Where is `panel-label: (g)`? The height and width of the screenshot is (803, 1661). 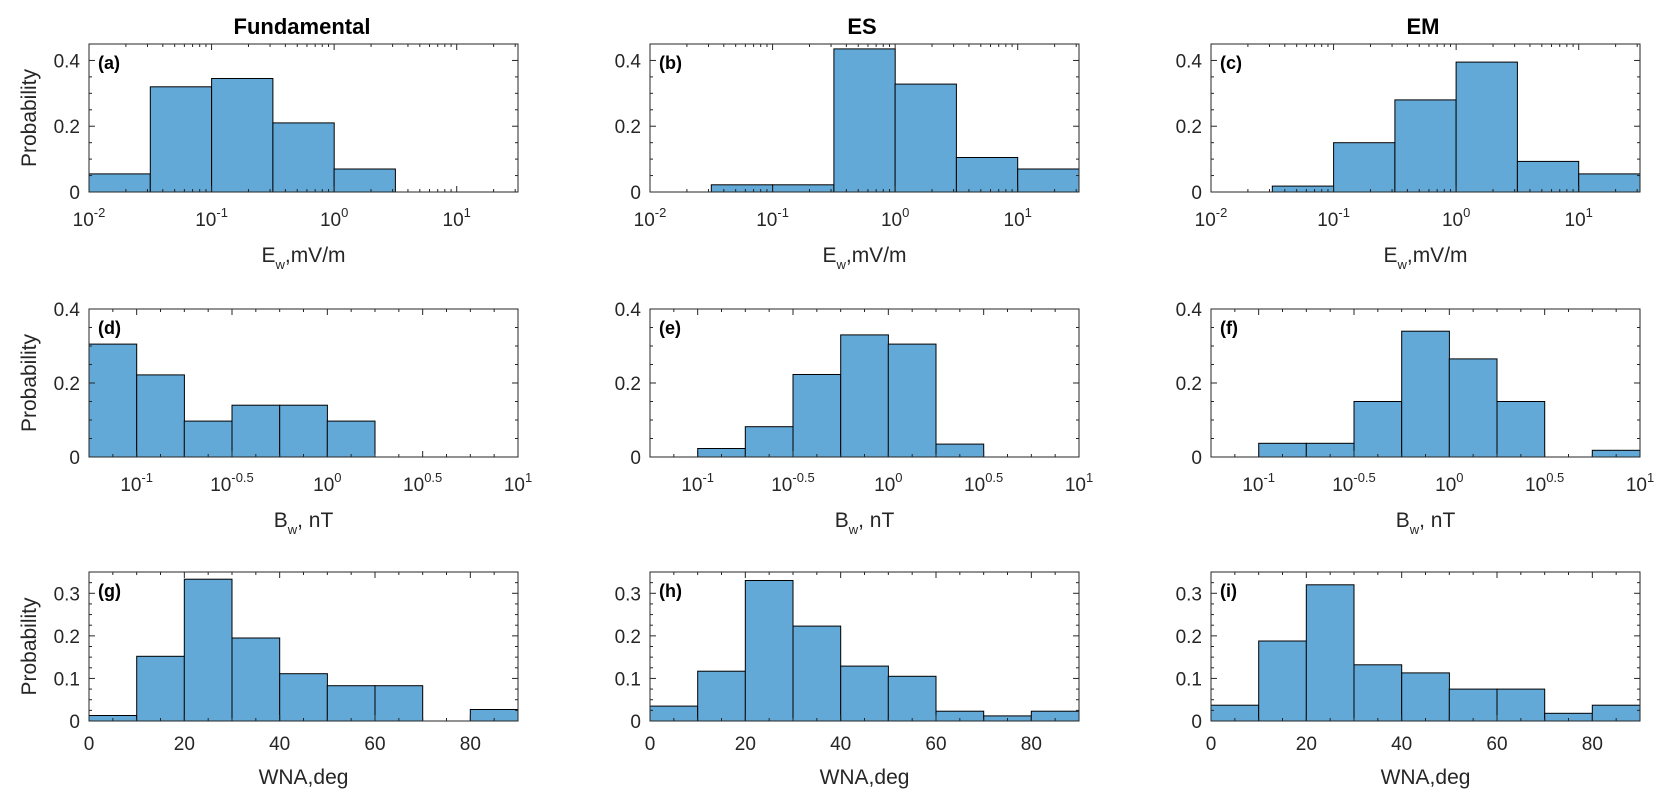
panel-label: (g) is located at coordinates (109, 591).